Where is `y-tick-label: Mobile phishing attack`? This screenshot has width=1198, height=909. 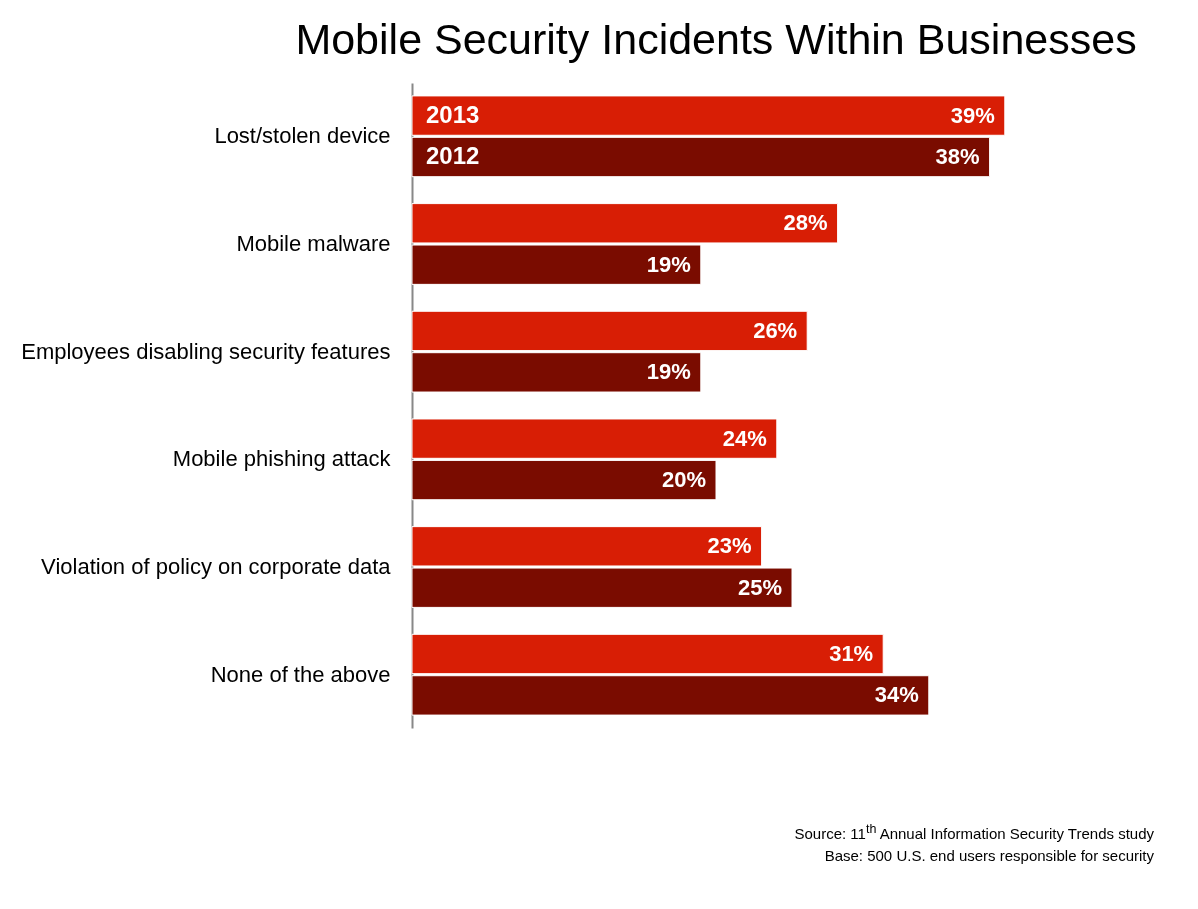 y-tick-label: Mobile phishing attack is located at coordinates (282, 459).